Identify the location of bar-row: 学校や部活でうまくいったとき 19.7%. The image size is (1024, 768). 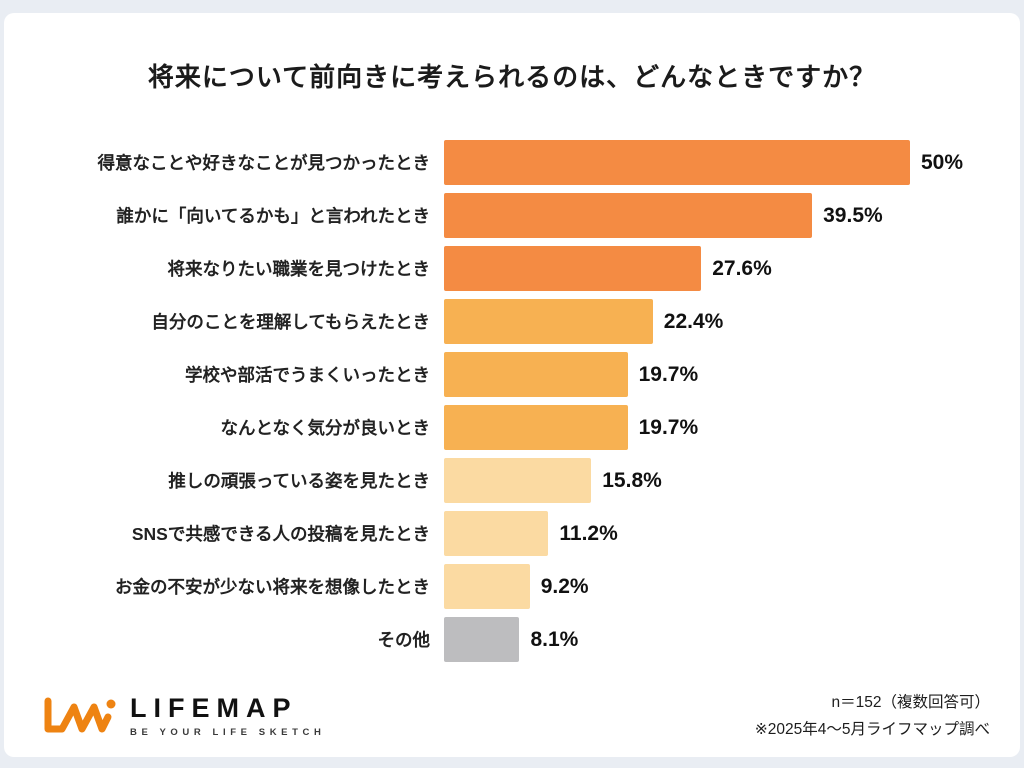
(521, 374).